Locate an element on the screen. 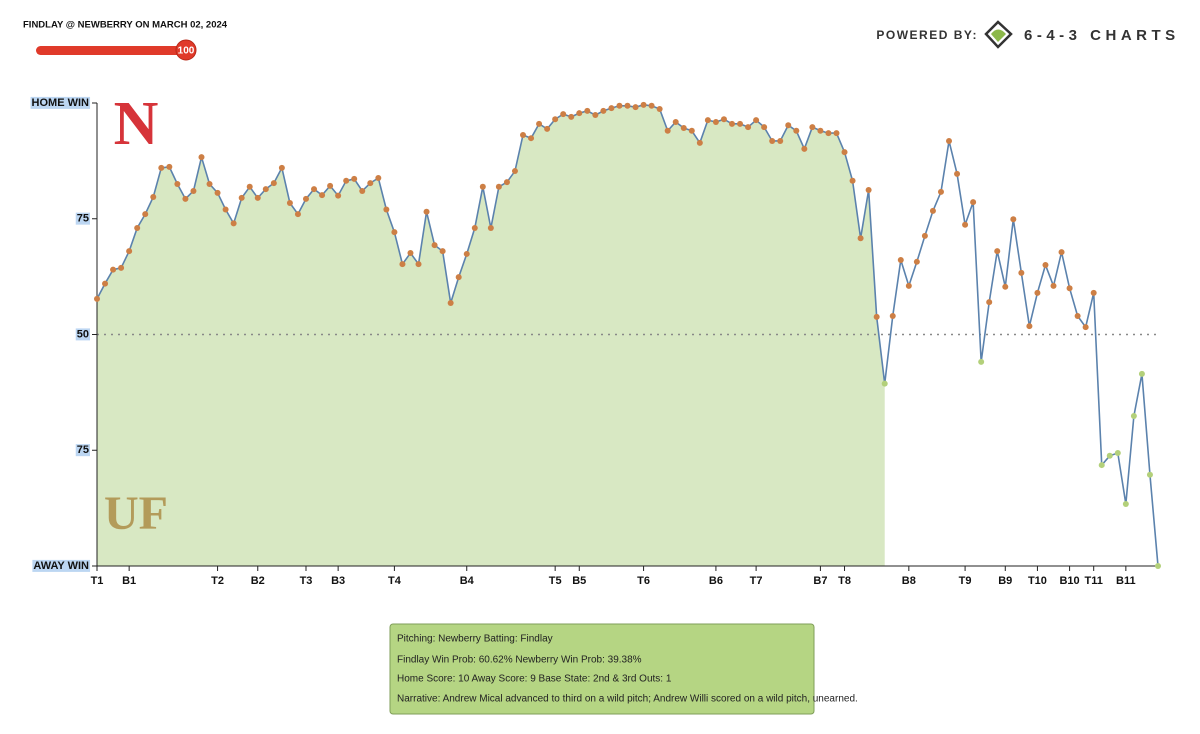 This screenshot has height=734, width=1200. x-tick-label: T6 is located at coordinates (643, 581).